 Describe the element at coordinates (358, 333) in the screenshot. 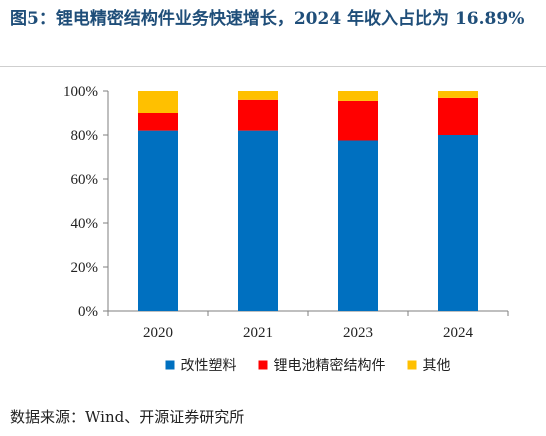

I see `x-tick-label: 2023` at that location.